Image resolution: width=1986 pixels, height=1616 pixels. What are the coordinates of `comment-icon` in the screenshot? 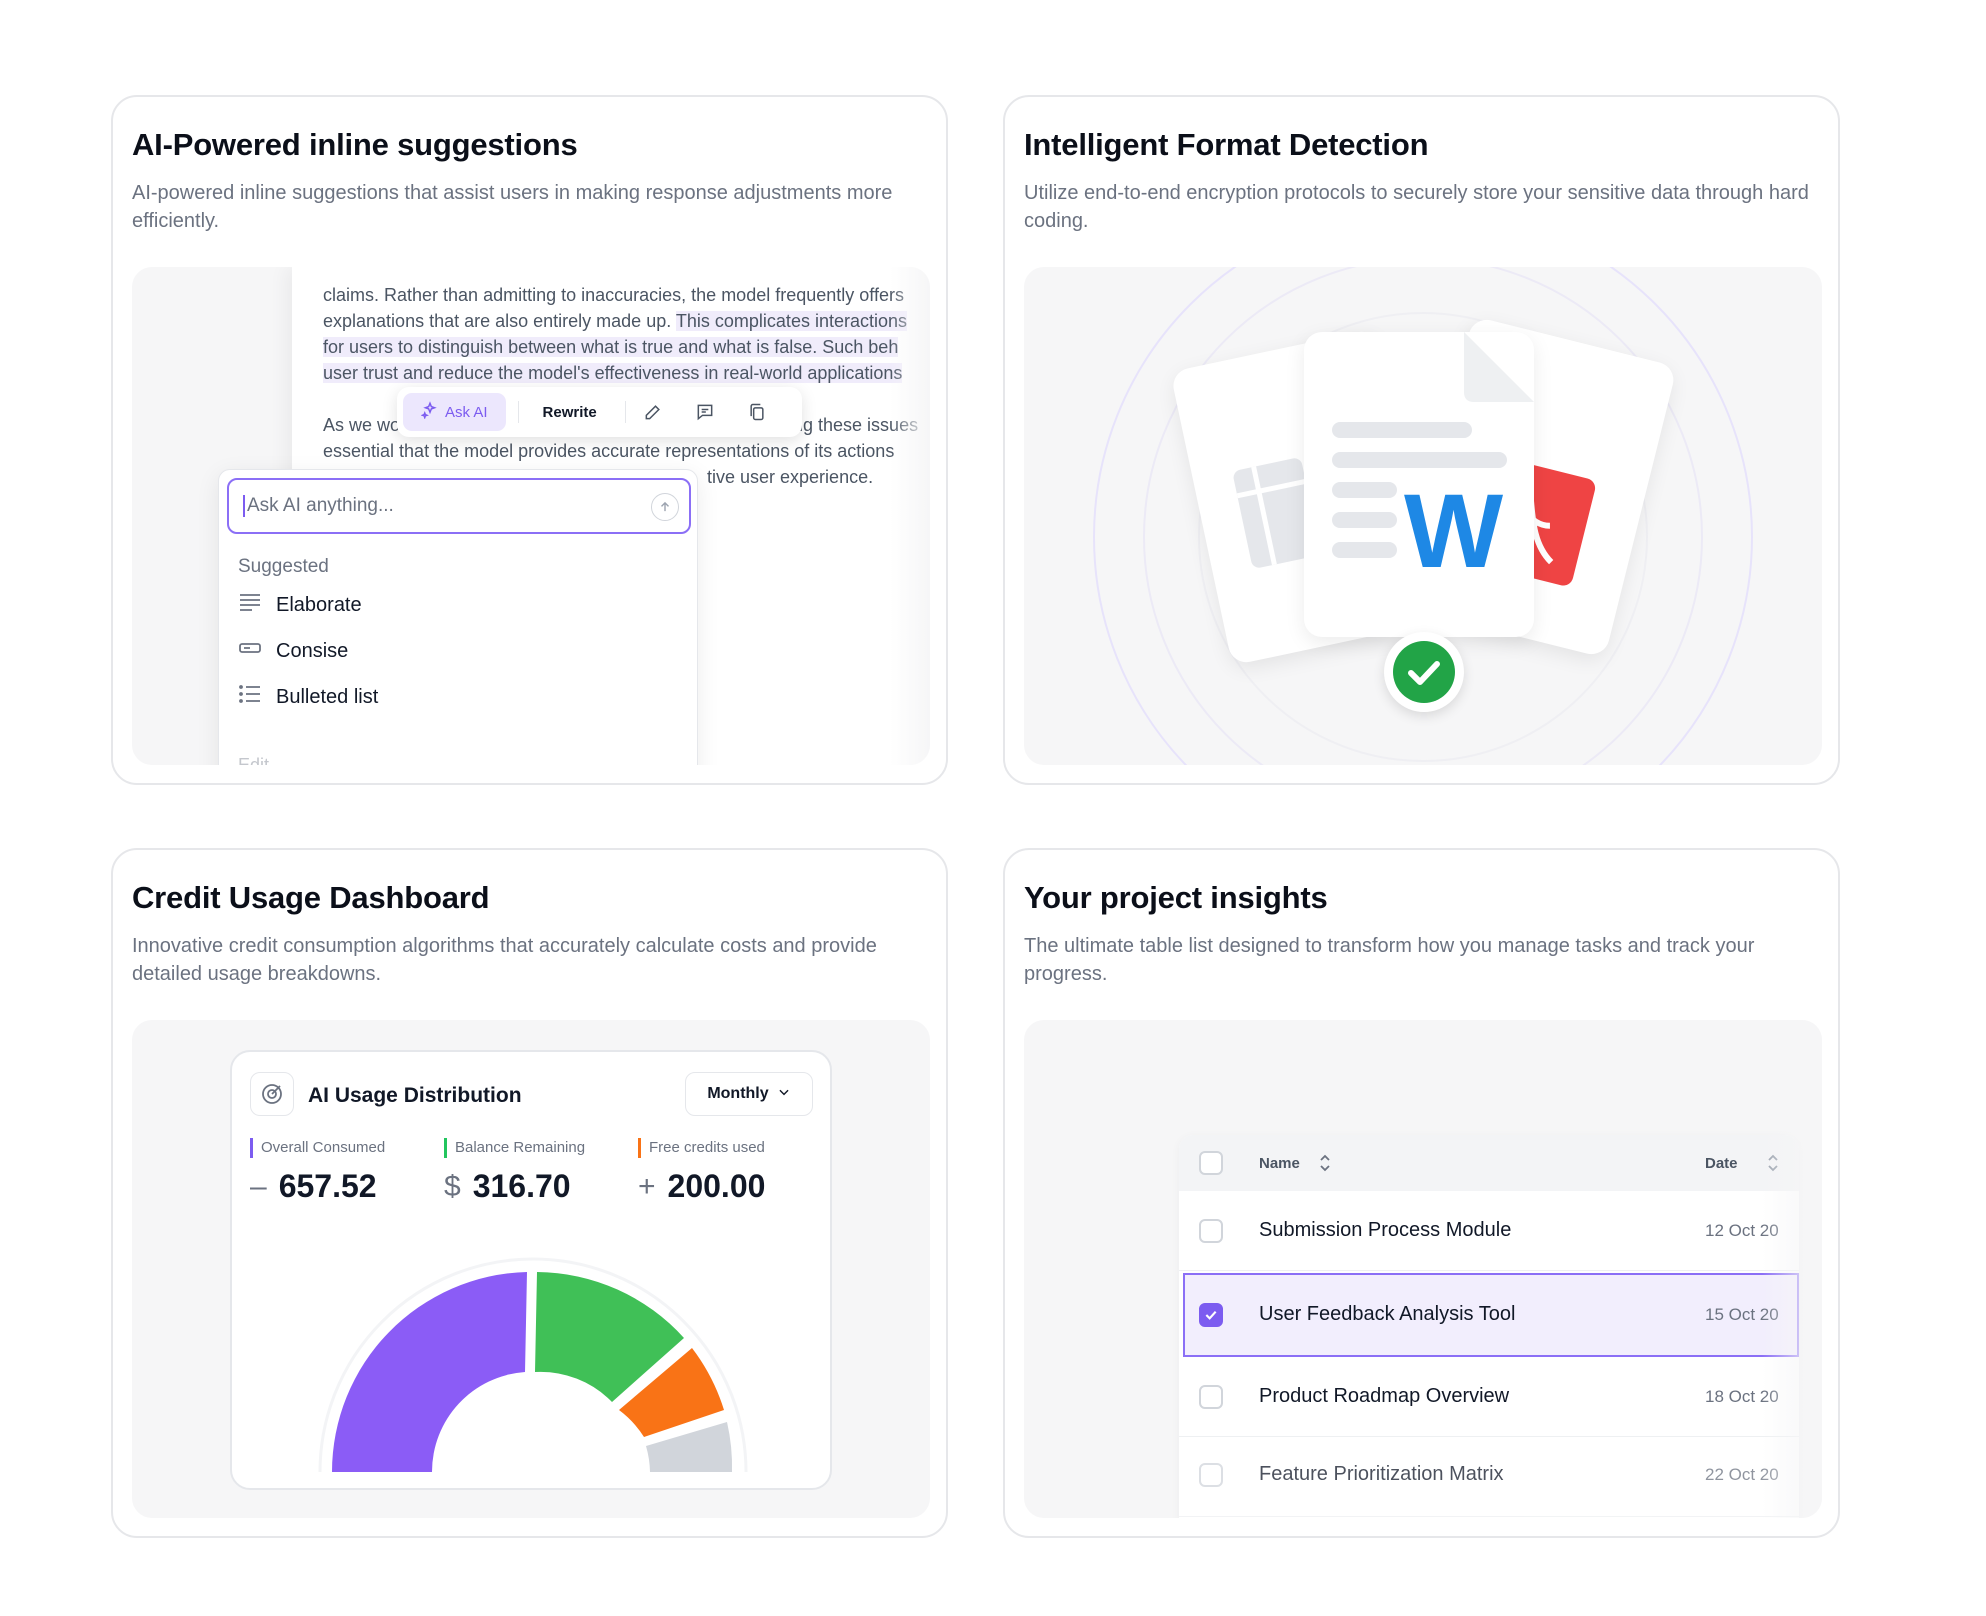 It's located at (705, 412).